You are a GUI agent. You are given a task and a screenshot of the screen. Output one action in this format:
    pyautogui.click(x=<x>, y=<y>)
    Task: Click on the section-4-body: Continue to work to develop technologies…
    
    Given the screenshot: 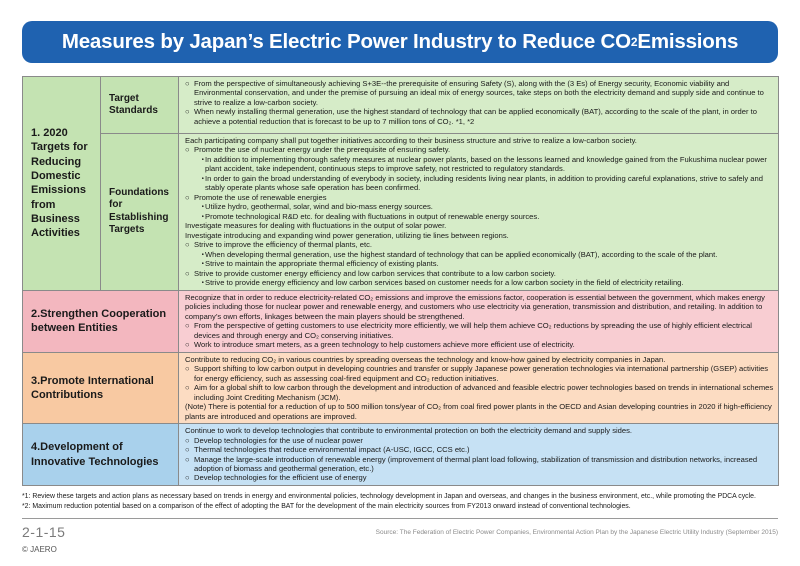 What is the action you would take?
    pyautogui.click(x=478, y=454)
    